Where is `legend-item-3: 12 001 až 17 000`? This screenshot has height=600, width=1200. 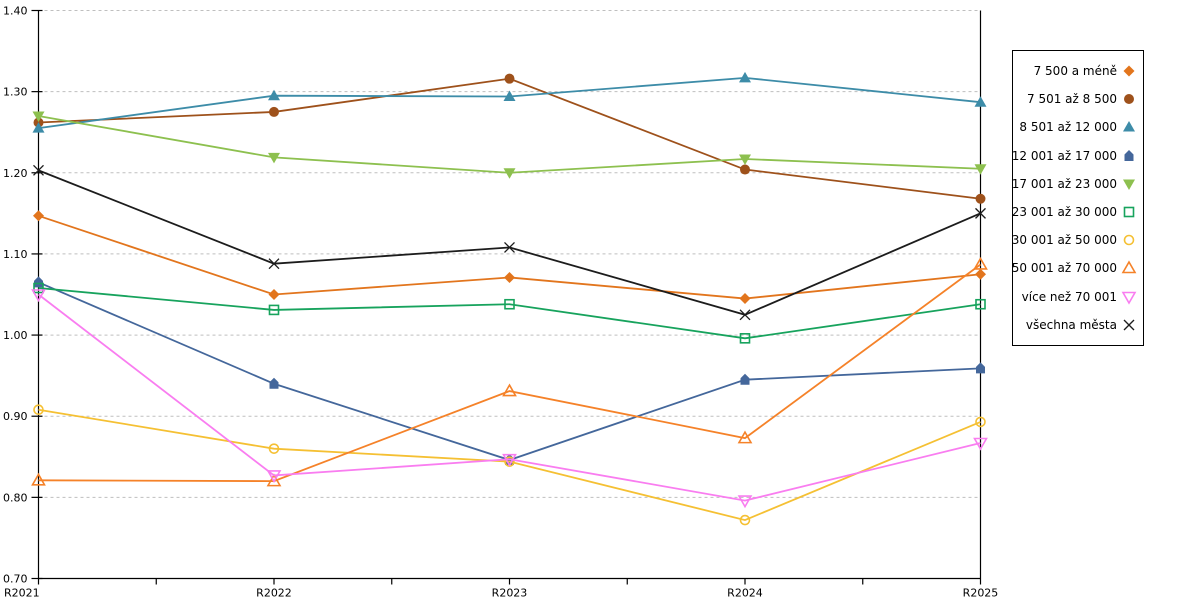
legend-item-3: 12 001 až 17 000 is located at coordinates (1074, 156).